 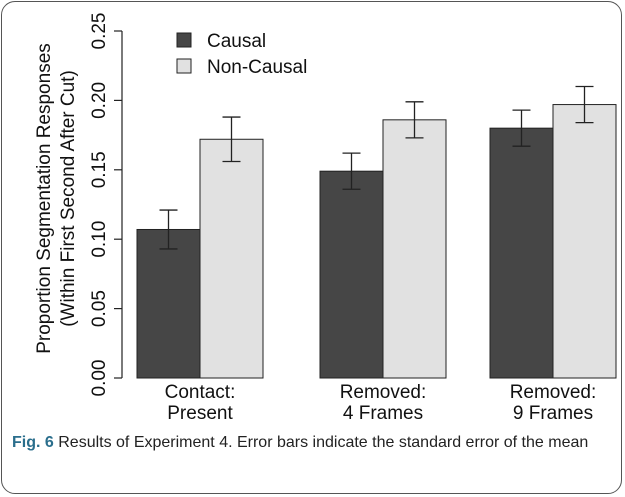 What do you see at coordinates (99, 169) in the screenshot?
I see `y-tick-label: 0.15` at bounding box center [99, 169].